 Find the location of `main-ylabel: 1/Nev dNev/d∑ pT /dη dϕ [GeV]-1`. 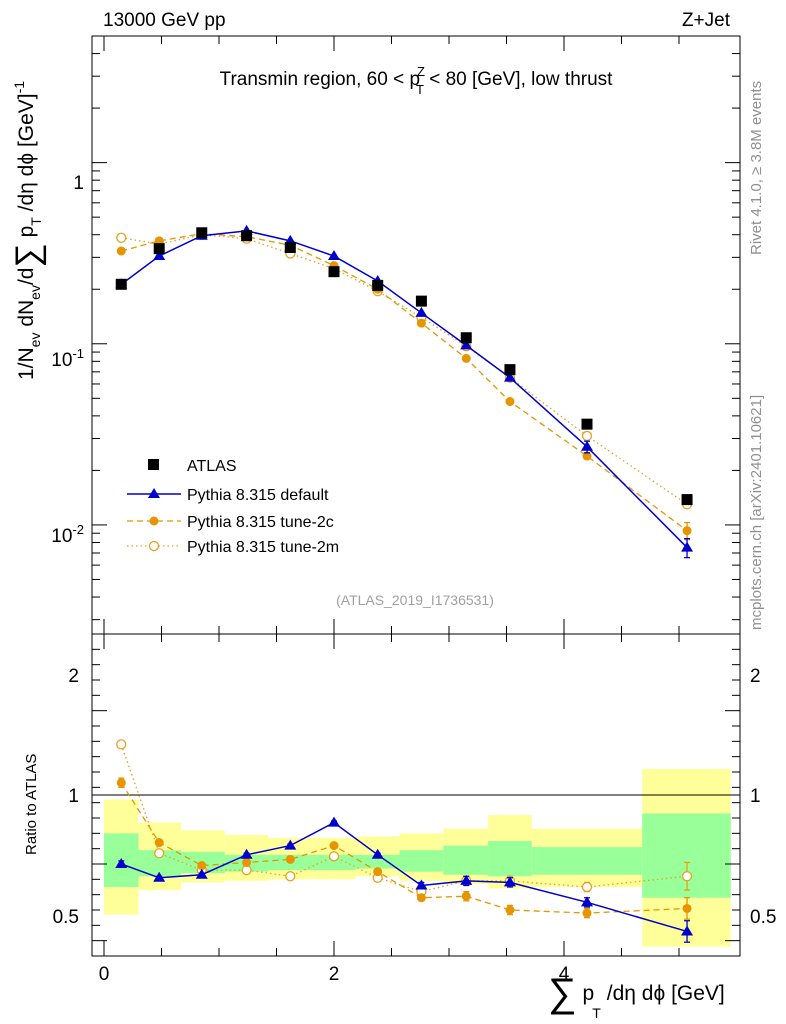

main-ylabel: 1/Nev dNev/d∑ pT /dη dϕ [GeV]-1 is located at coordinates (28, 230).